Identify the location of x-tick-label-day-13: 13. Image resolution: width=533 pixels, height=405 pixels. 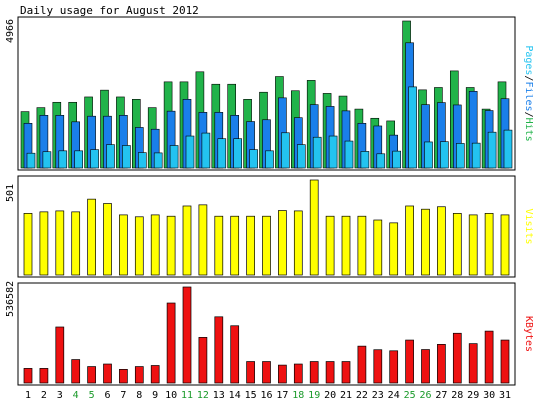
(219, 395).